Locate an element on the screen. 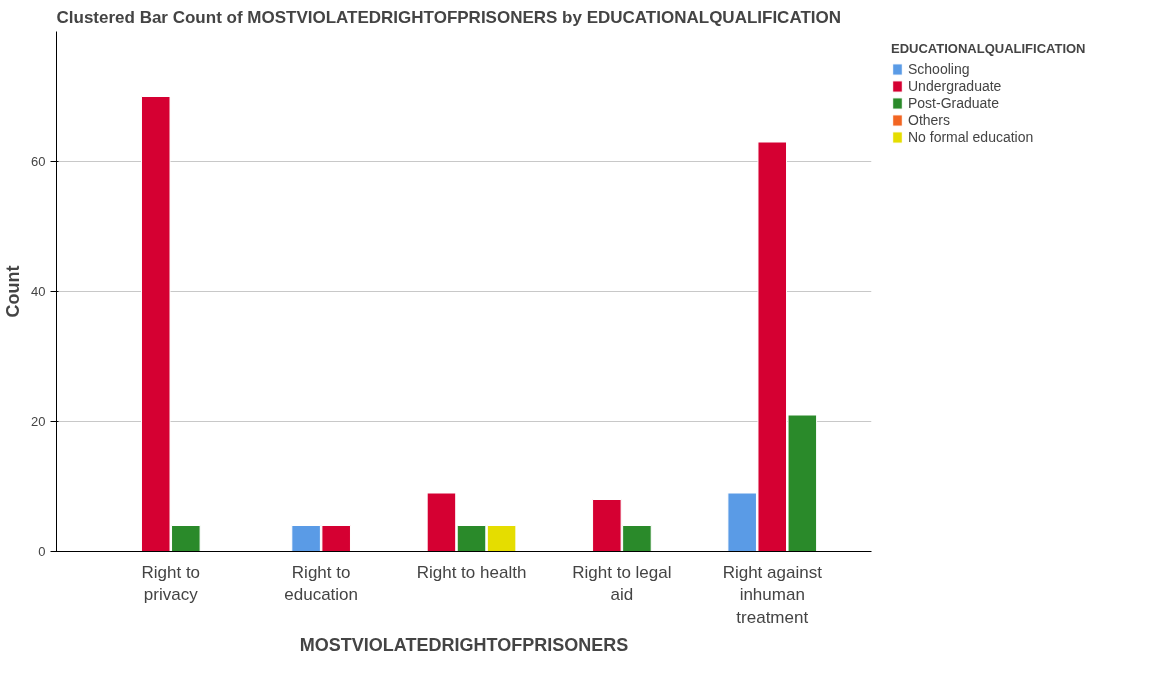 The image size is (1155, 682). x-tick-label: Right to education is located at coordinates (321, 583).